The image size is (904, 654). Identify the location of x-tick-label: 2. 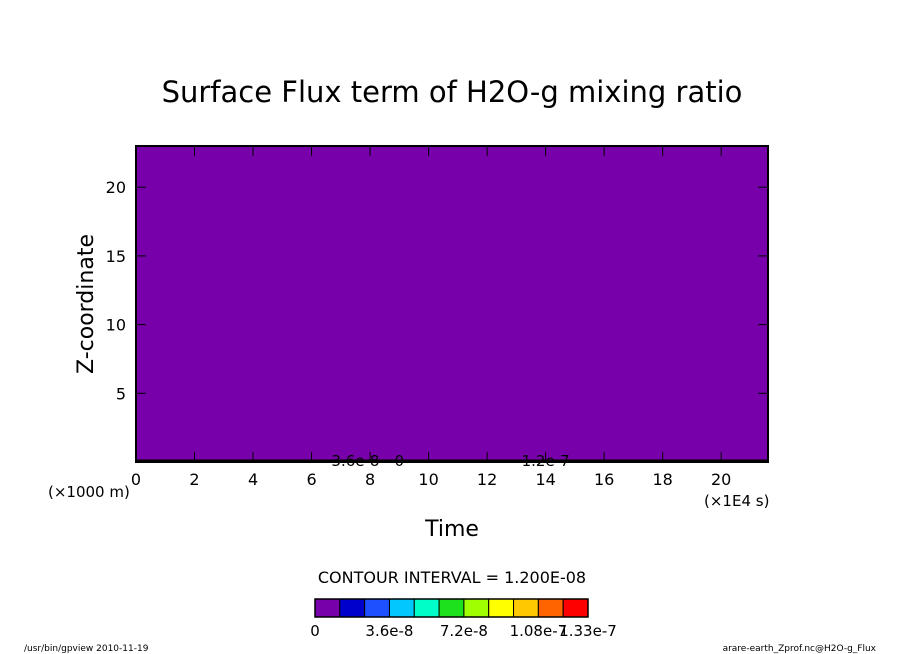
(194, 479).